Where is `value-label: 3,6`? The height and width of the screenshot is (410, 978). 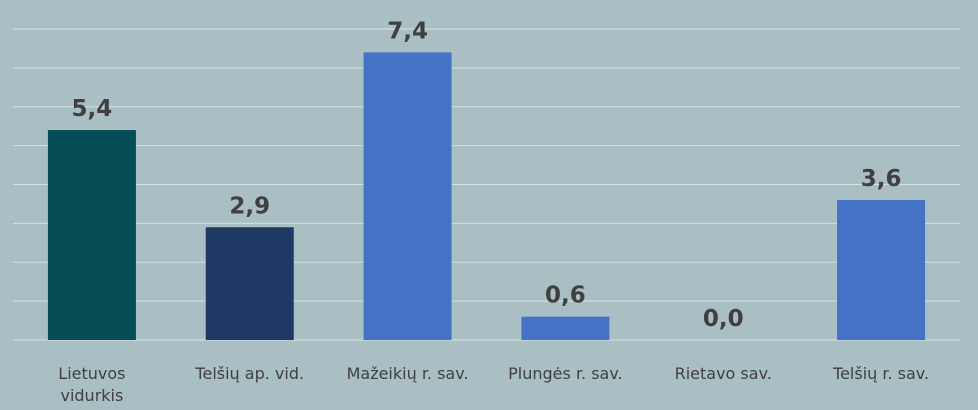
value-label: 3,6 is located at coordinates (881, 179).